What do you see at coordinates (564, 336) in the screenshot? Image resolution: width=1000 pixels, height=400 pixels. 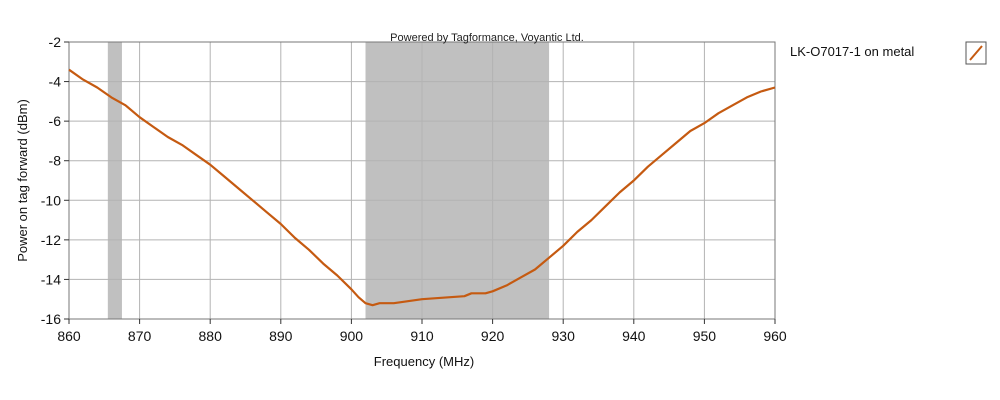 I see `x-tick-label-930: 930` at bounding box center [564, 336].